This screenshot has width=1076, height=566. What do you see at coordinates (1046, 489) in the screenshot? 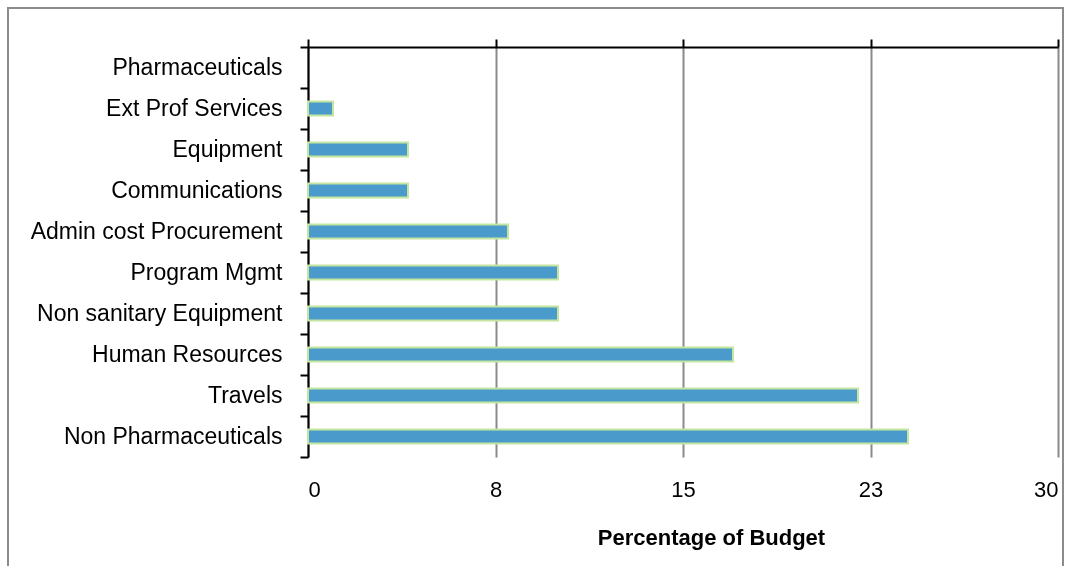
I see `x-tick-label: 30` at bounding box center [1046, 489].